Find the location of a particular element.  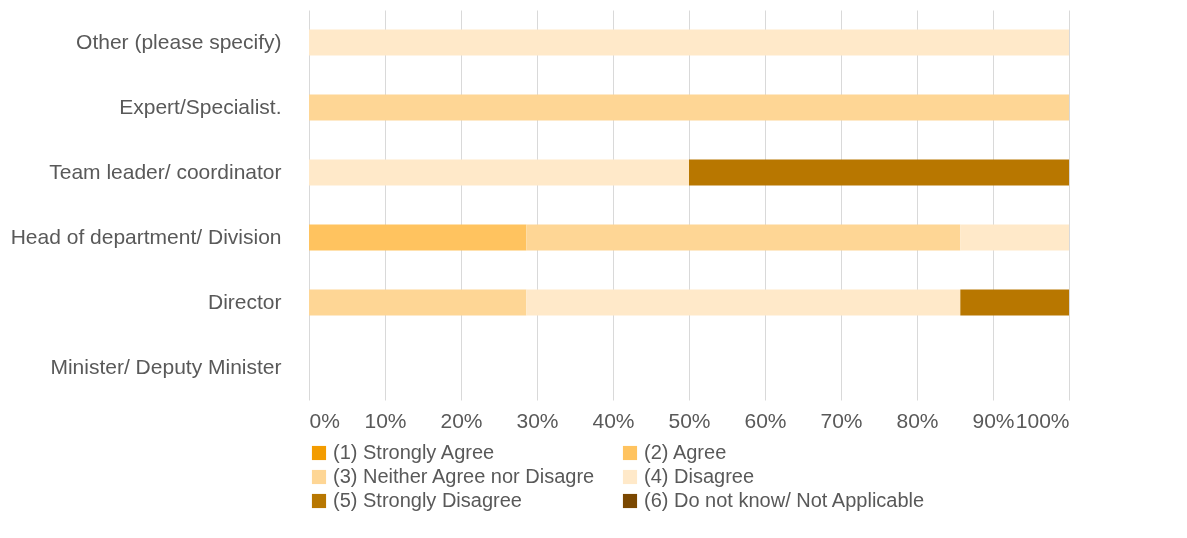

x-tick-label: 0% is located at coordinates (324, 420).